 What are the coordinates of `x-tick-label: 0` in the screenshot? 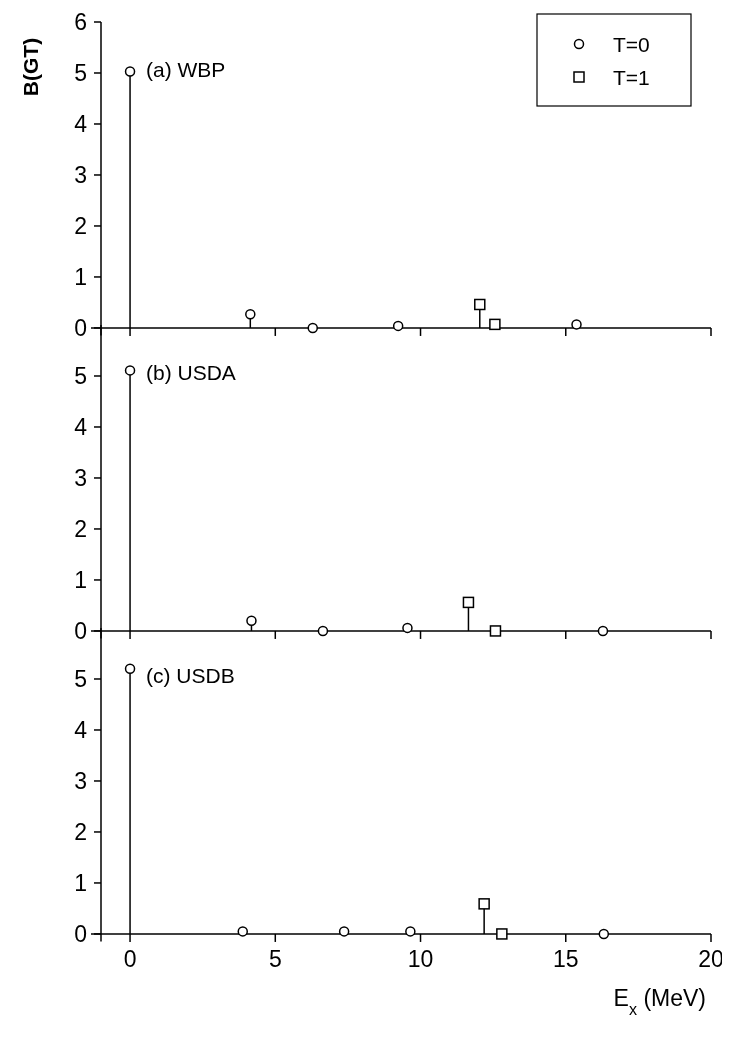 It's located at (130, 958).